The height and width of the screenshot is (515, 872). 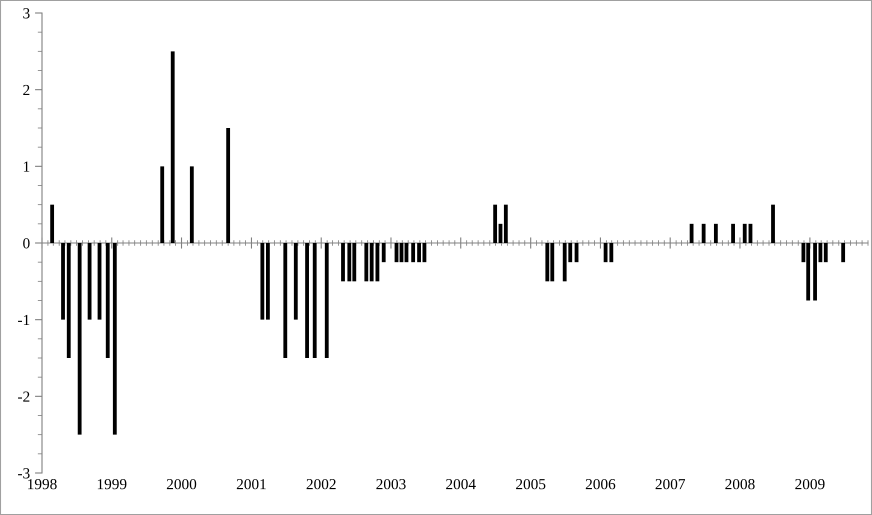 I want to click on x-tick-label: 1999, so click(x=112, y=484).